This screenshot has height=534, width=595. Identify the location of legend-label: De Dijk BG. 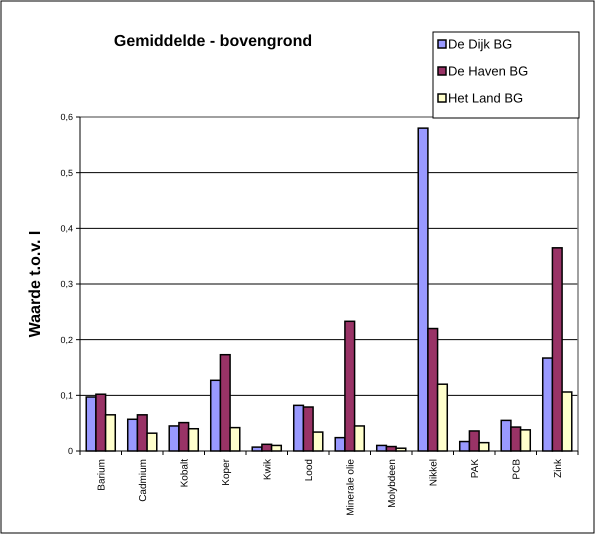
(480, 44).